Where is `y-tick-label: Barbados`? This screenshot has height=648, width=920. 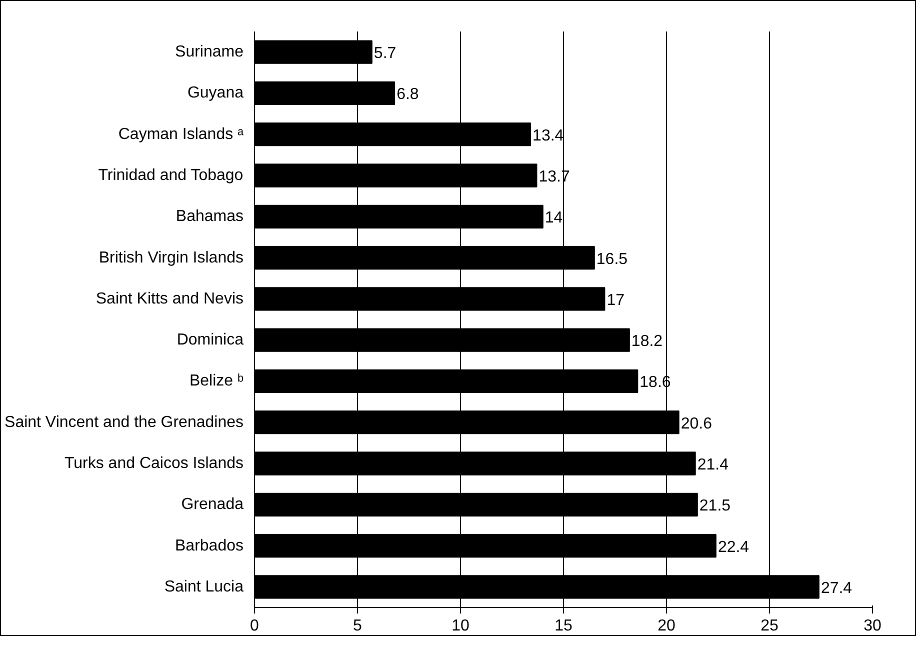
y-tick-label: Barbados is located at coordinates (209, 545).